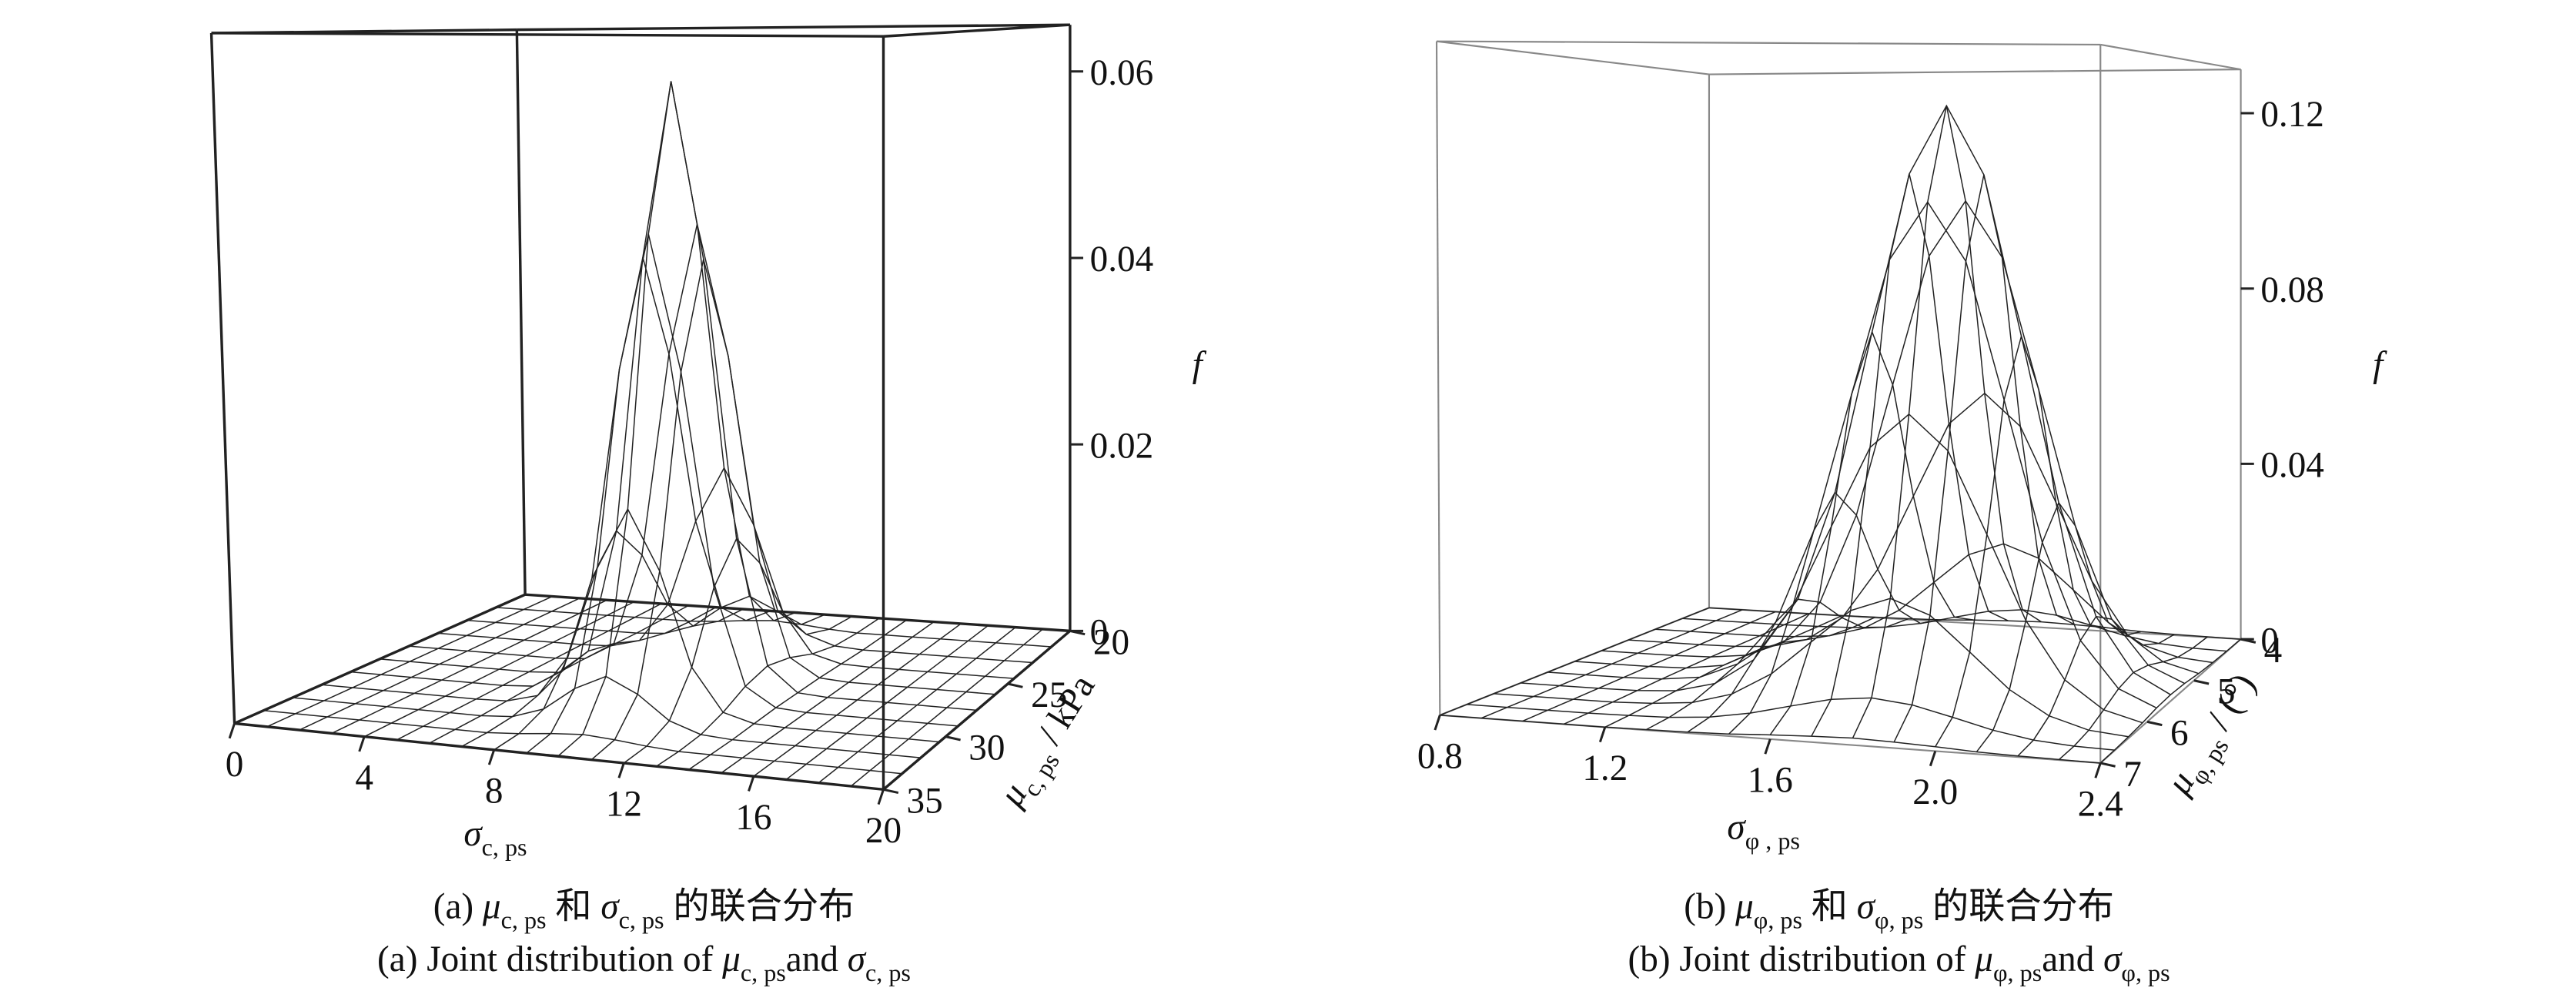 This screenshot has width=2576, height=991. What do you see at coordinates (1763, 831) in the screenshot?
I see `x-axis-title: σφ , ps` at bounding box center [1763, 831].